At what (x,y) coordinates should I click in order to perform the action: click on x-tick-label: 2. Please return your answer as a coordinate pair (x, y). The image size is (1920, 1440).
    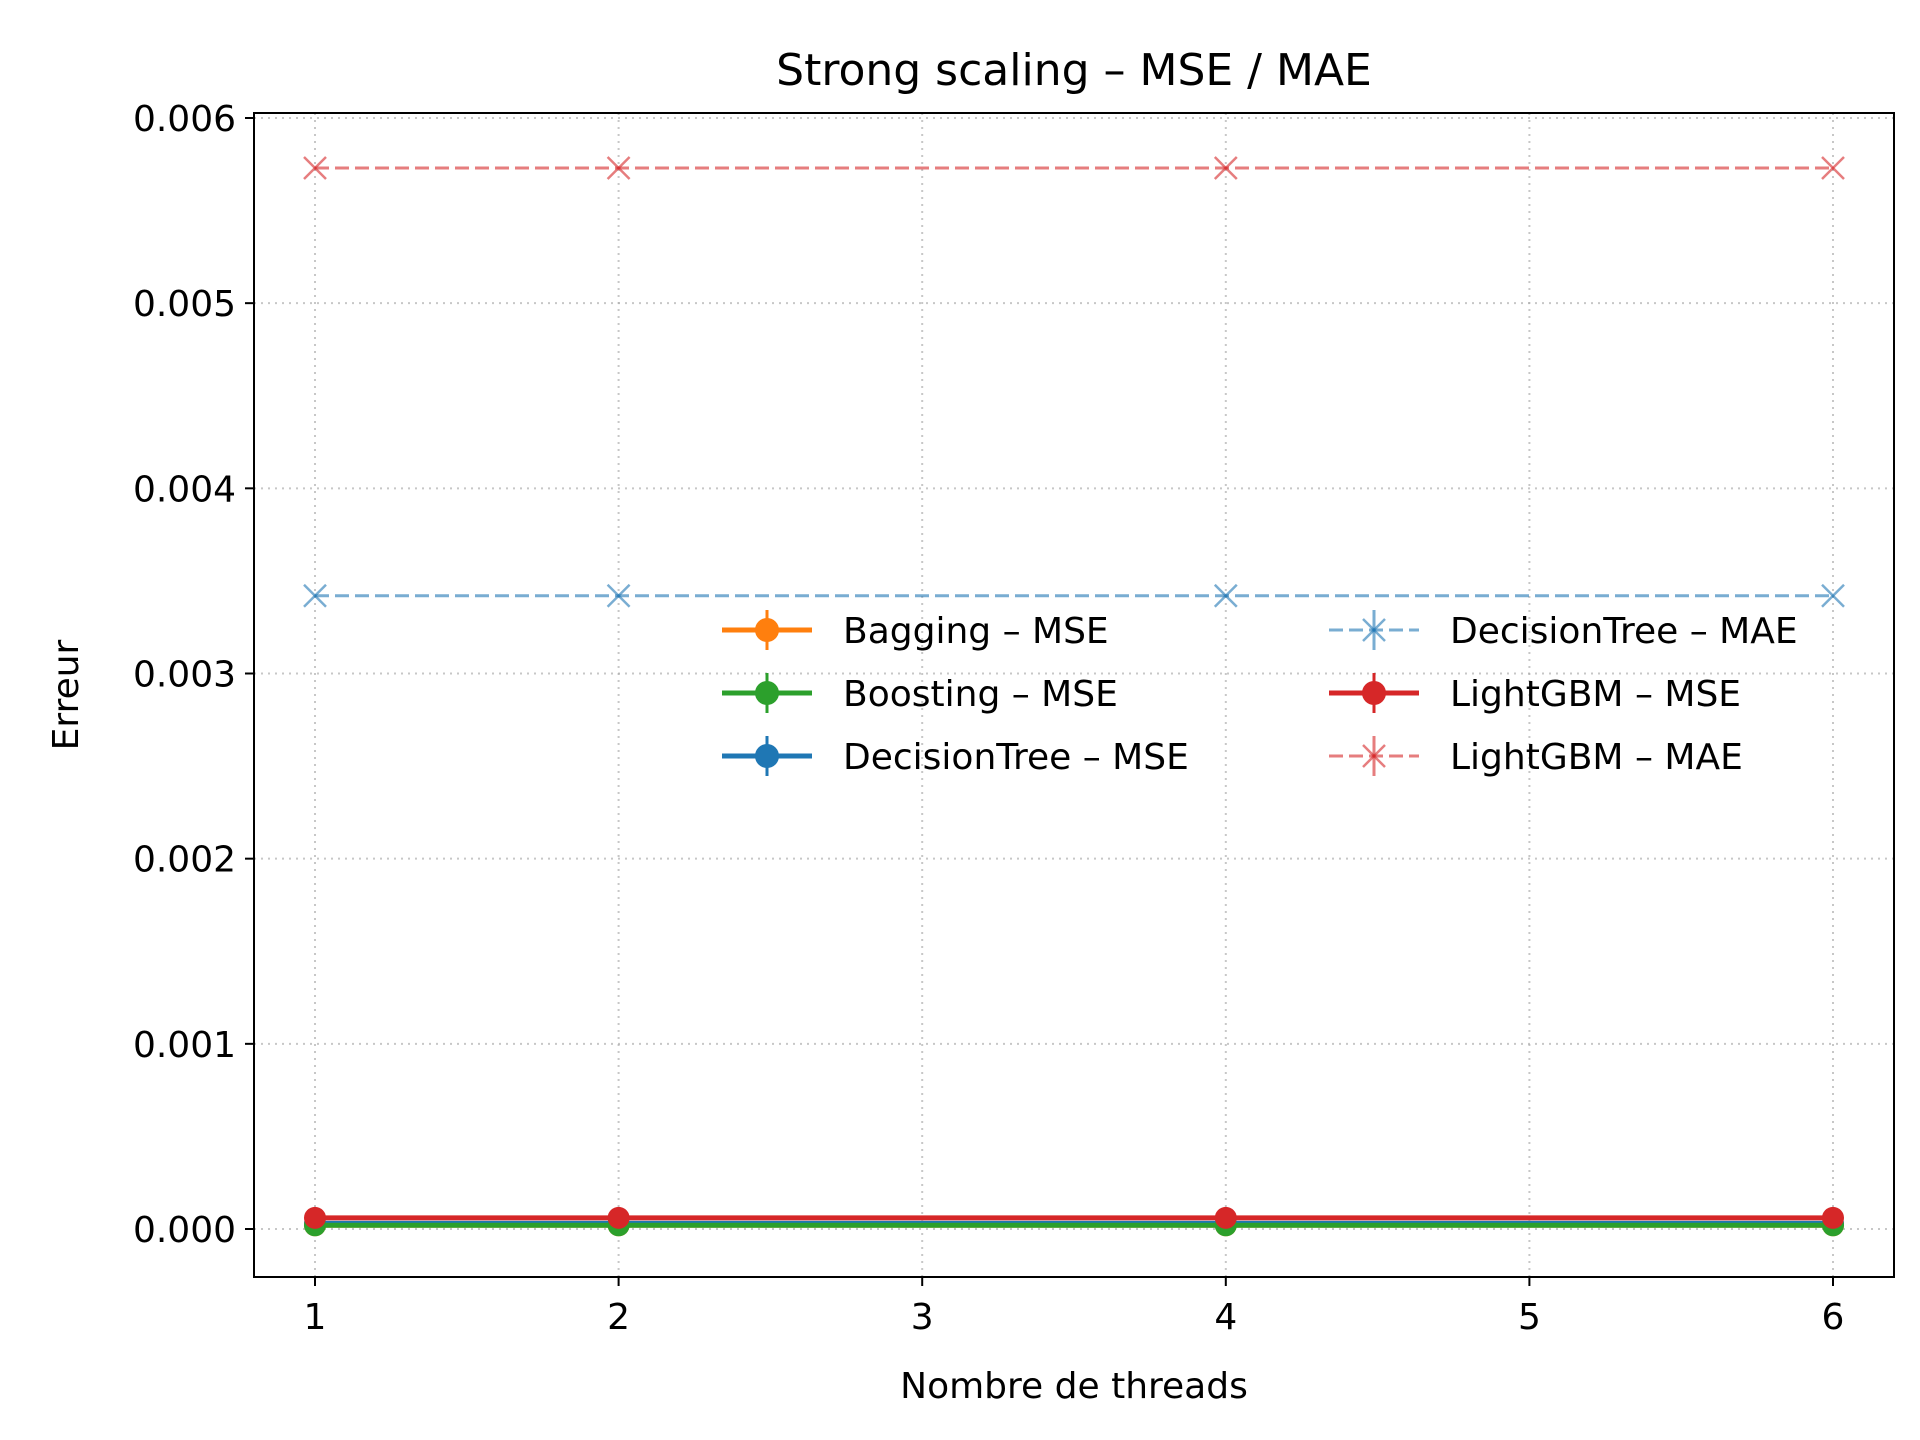
    Looking at the image, I should click on (618, 1317).